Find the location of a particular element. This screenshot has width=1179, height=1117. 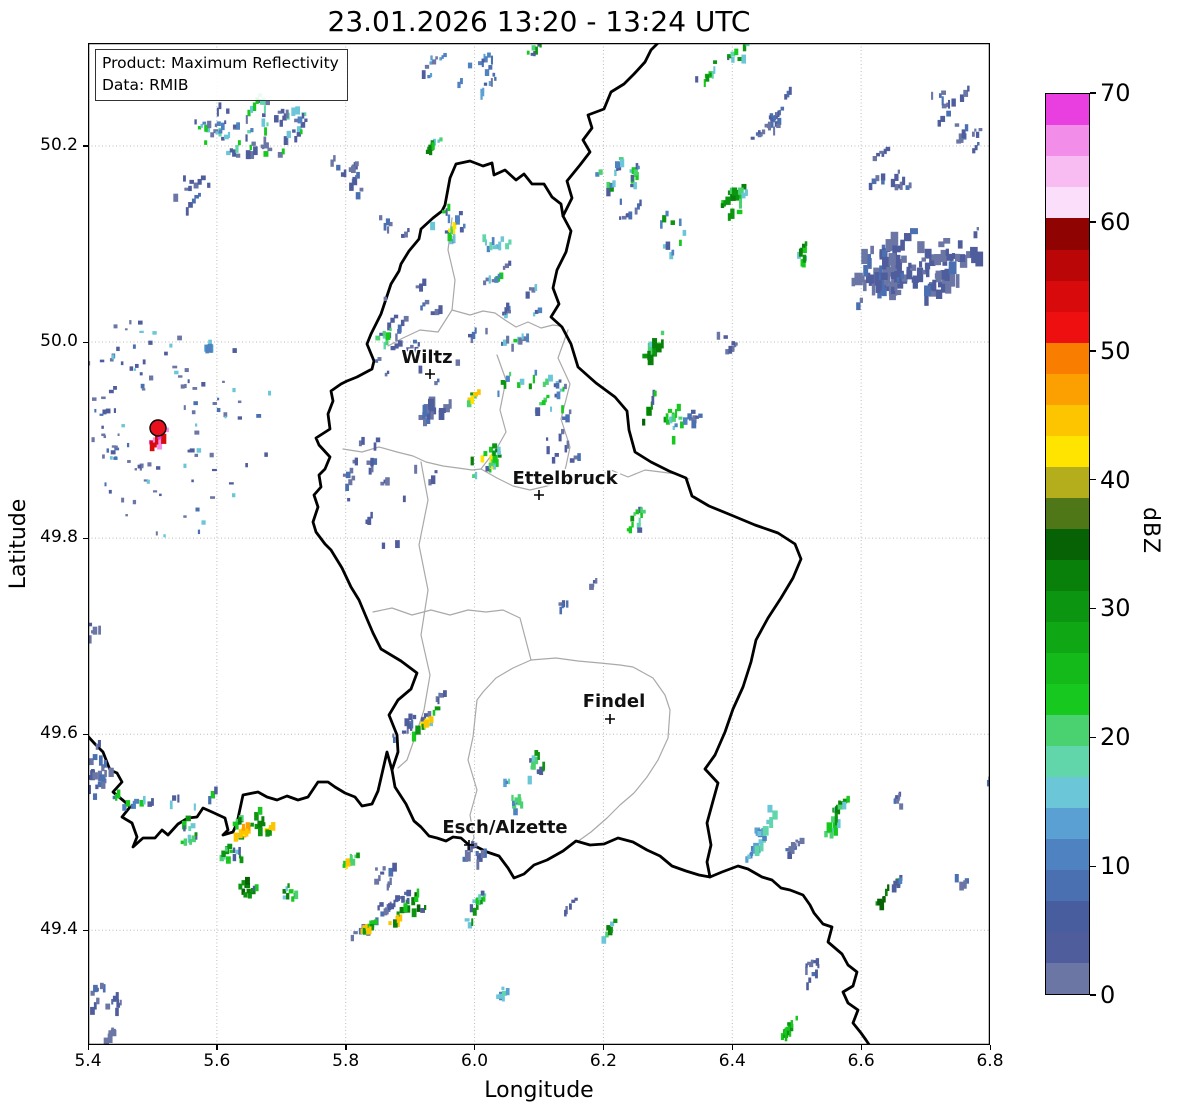

figure-title: 23.01.2026 13:20 - 13:24 UTC is located at coordinates (539, 21).